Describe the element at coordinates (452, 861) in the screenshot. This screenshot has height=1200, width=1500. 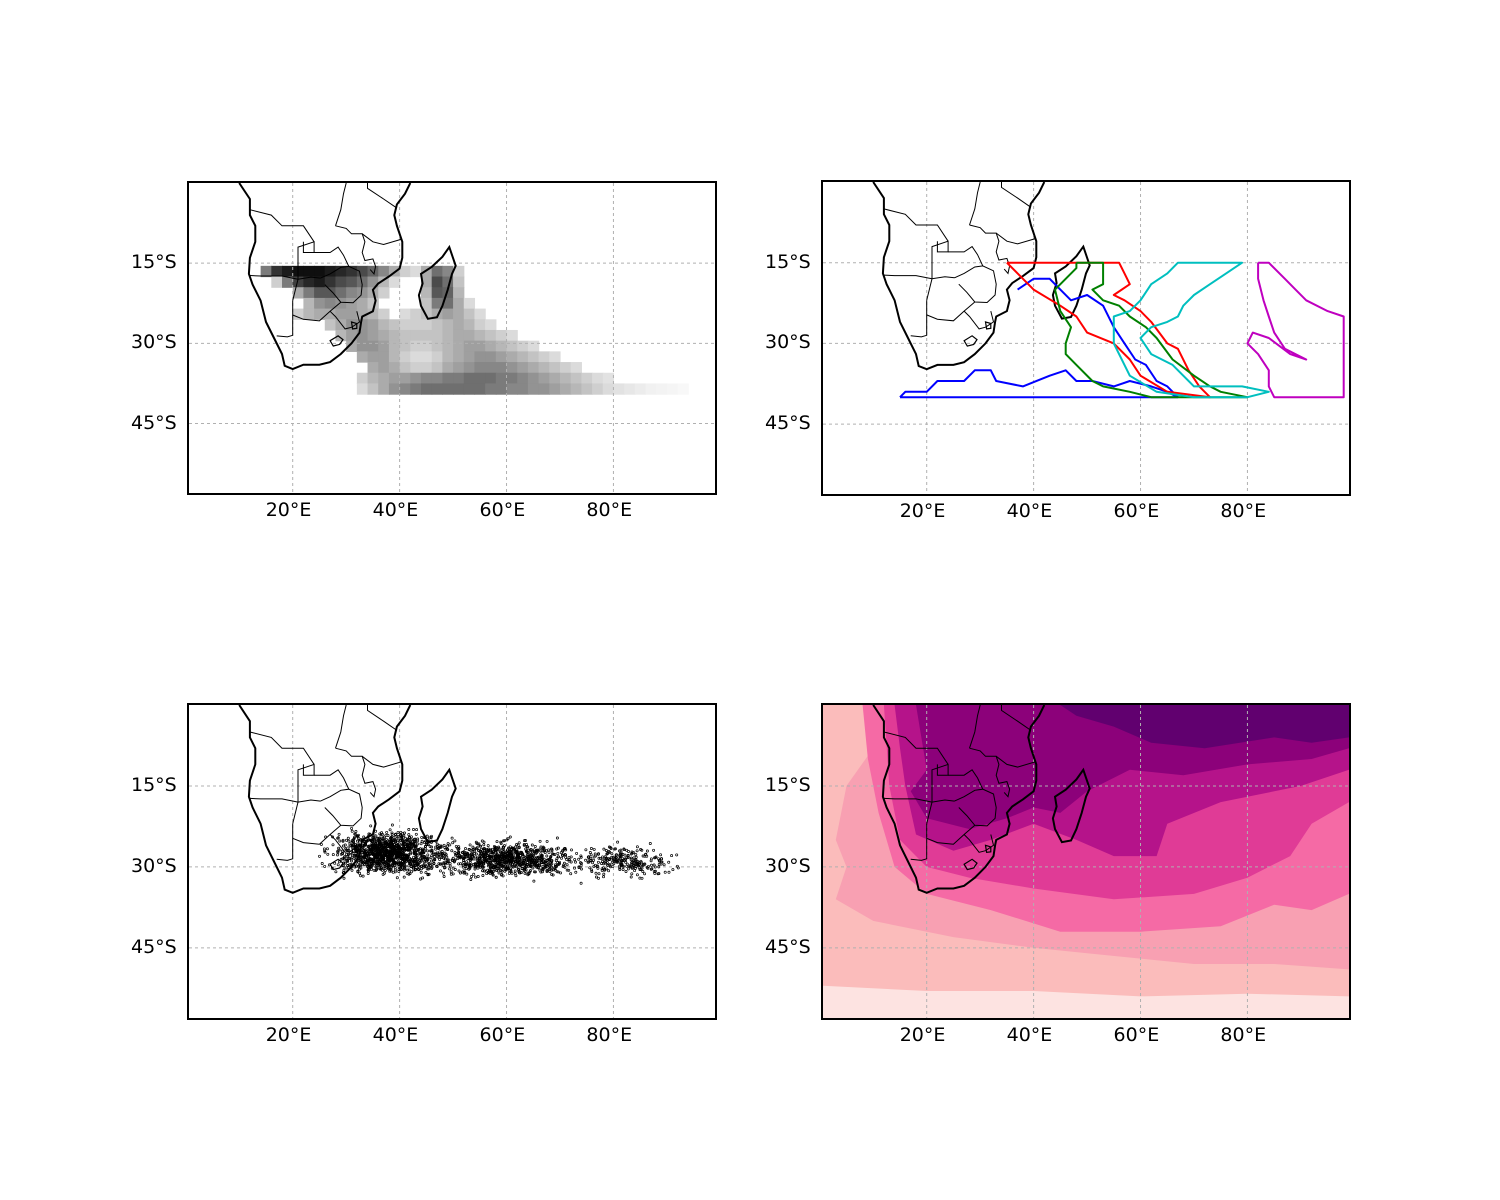
I see `map-frame-bottom-left` at that location.